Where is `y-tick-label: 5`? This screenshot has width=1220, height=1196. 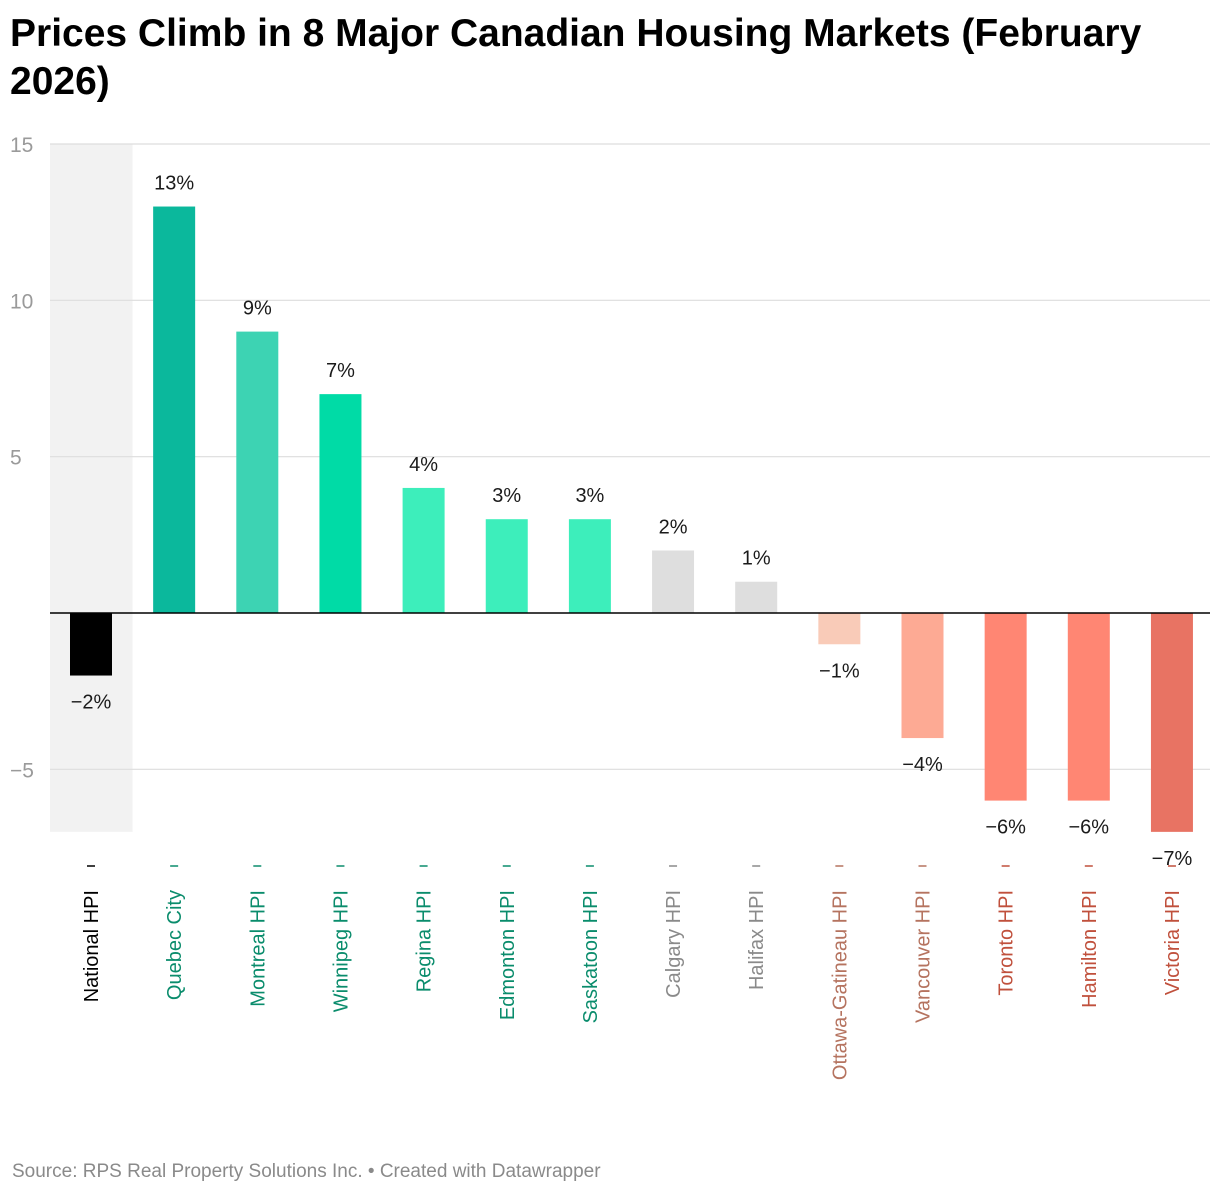
y-tick-label: 5 is located at coordinates (16, 458).